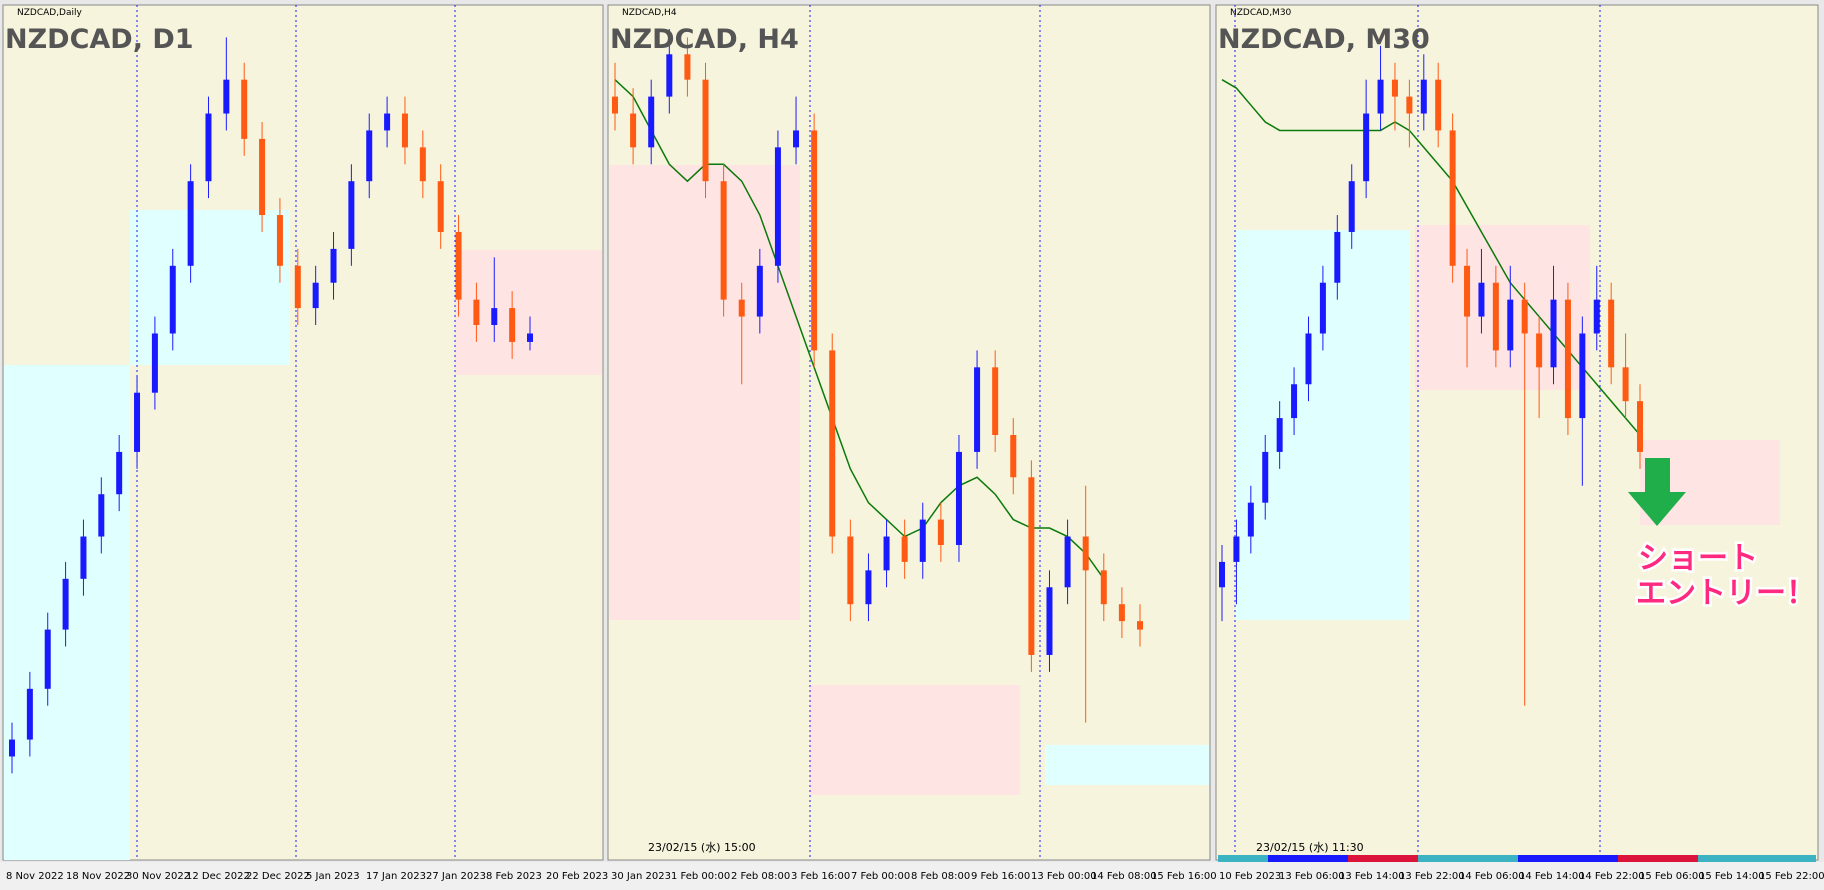 The height and width of the screenshot is (890, 1824). Describe the element at coordinates (514, 876) in the screenshot. I see `x-label: 8 Feb 2023` at that location.